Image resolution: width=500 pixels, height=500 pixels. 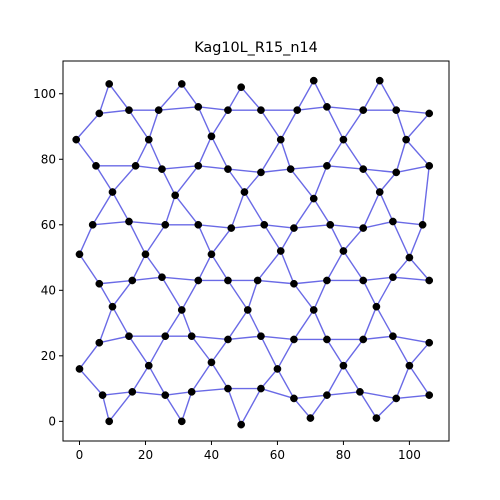 I want to click on x-tick-label: 20, so click(x=145, y=455).